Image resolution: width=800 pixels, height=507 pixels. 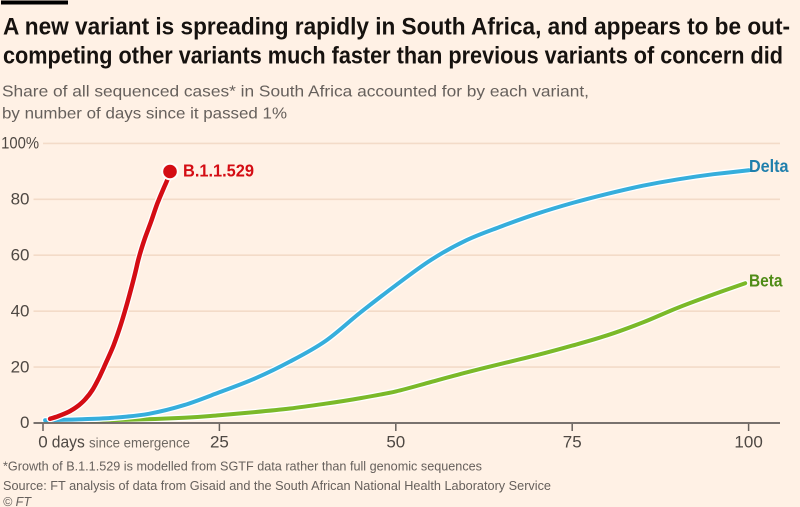 I want to click on svg-text: 25, so click(x=219, y=442).